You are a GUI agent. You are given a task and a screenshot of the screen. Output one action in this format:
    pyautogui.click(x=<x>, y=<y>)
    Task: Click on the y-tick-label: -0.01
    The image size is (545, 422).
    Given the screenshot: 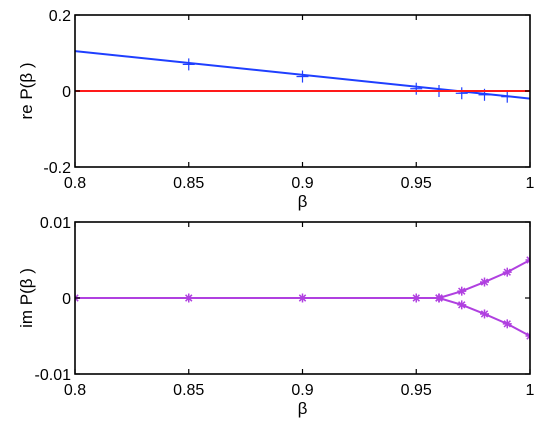 What is the action you would take?
    pyautogui.click(x=53, y=375)
    